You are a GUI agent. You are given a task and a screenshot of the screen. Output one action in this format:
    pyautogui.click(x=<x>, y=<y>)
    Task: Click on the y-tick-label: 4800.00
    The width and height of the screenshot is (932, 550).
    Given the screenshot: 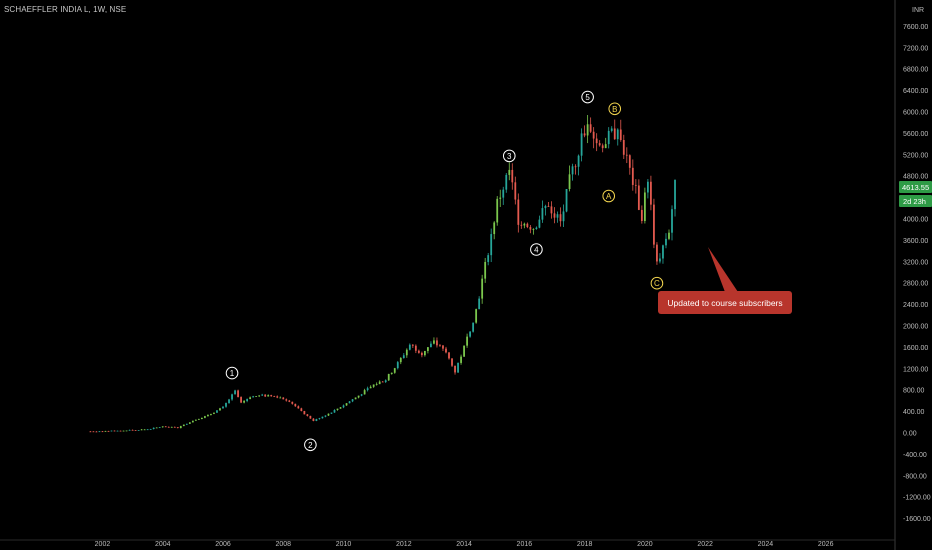 What is the action you would take?
    pyautogui.click(x=915, y=177)
    